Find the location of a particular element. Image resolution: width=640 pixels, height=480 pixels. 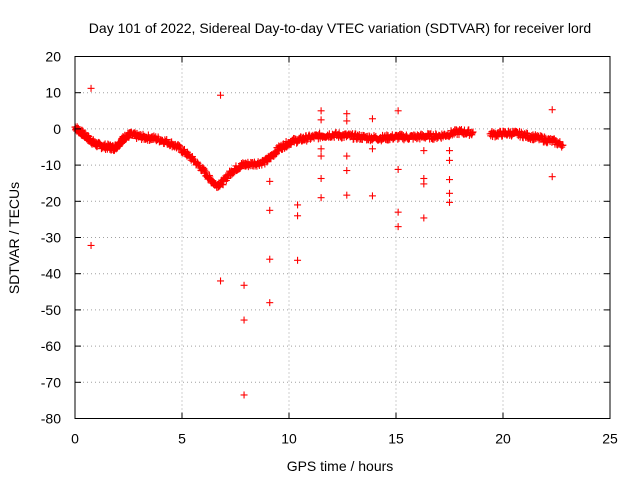

x-tick-label: 5 is located at coordinates (182, 439).